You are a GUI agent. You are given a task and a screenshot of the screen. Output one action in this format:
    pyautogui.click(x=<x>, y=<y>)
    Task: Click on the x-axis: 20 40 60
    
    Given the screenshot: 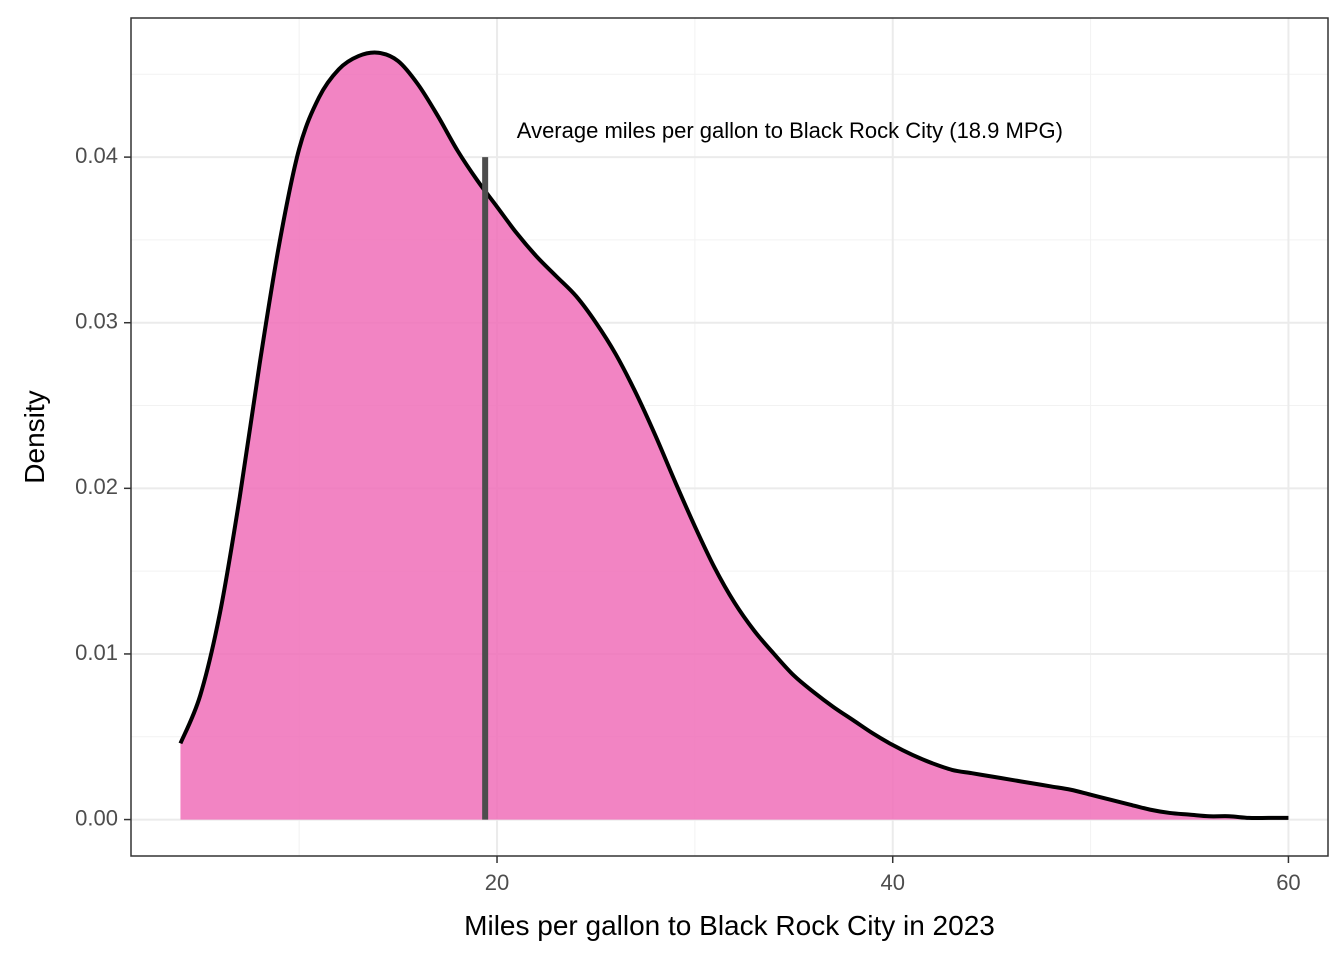 What is the action you would take?
    pyautogui.click(x=893, y=875)
    